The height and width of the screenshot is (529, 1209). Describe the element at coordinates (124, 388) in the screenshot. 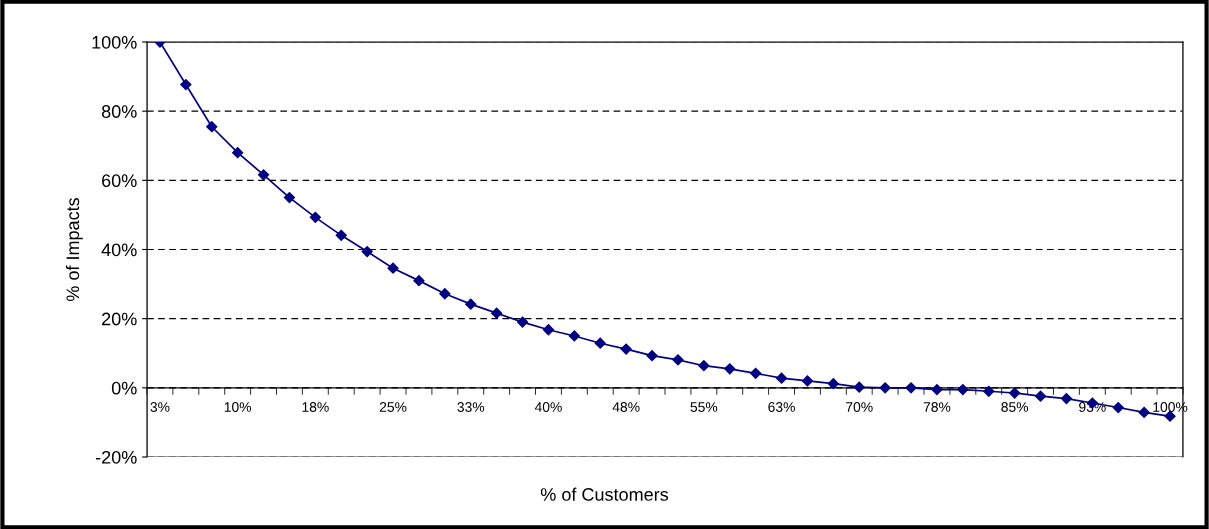

I see `y-tick-label: 0%` at that location.